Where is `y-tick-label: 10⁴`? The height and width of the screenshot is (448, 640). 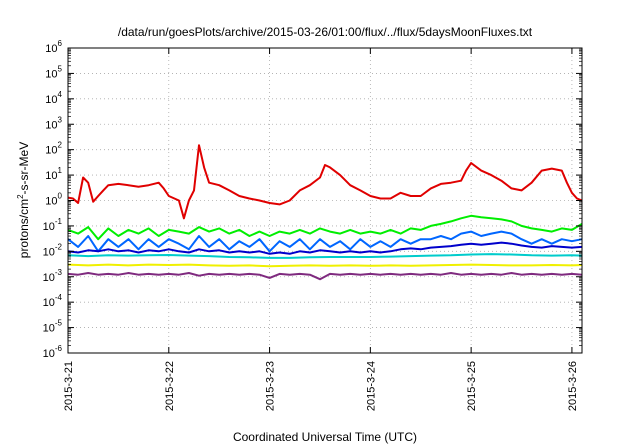 y-tick-label: 10⁴ is located at coordinates (53, 98).